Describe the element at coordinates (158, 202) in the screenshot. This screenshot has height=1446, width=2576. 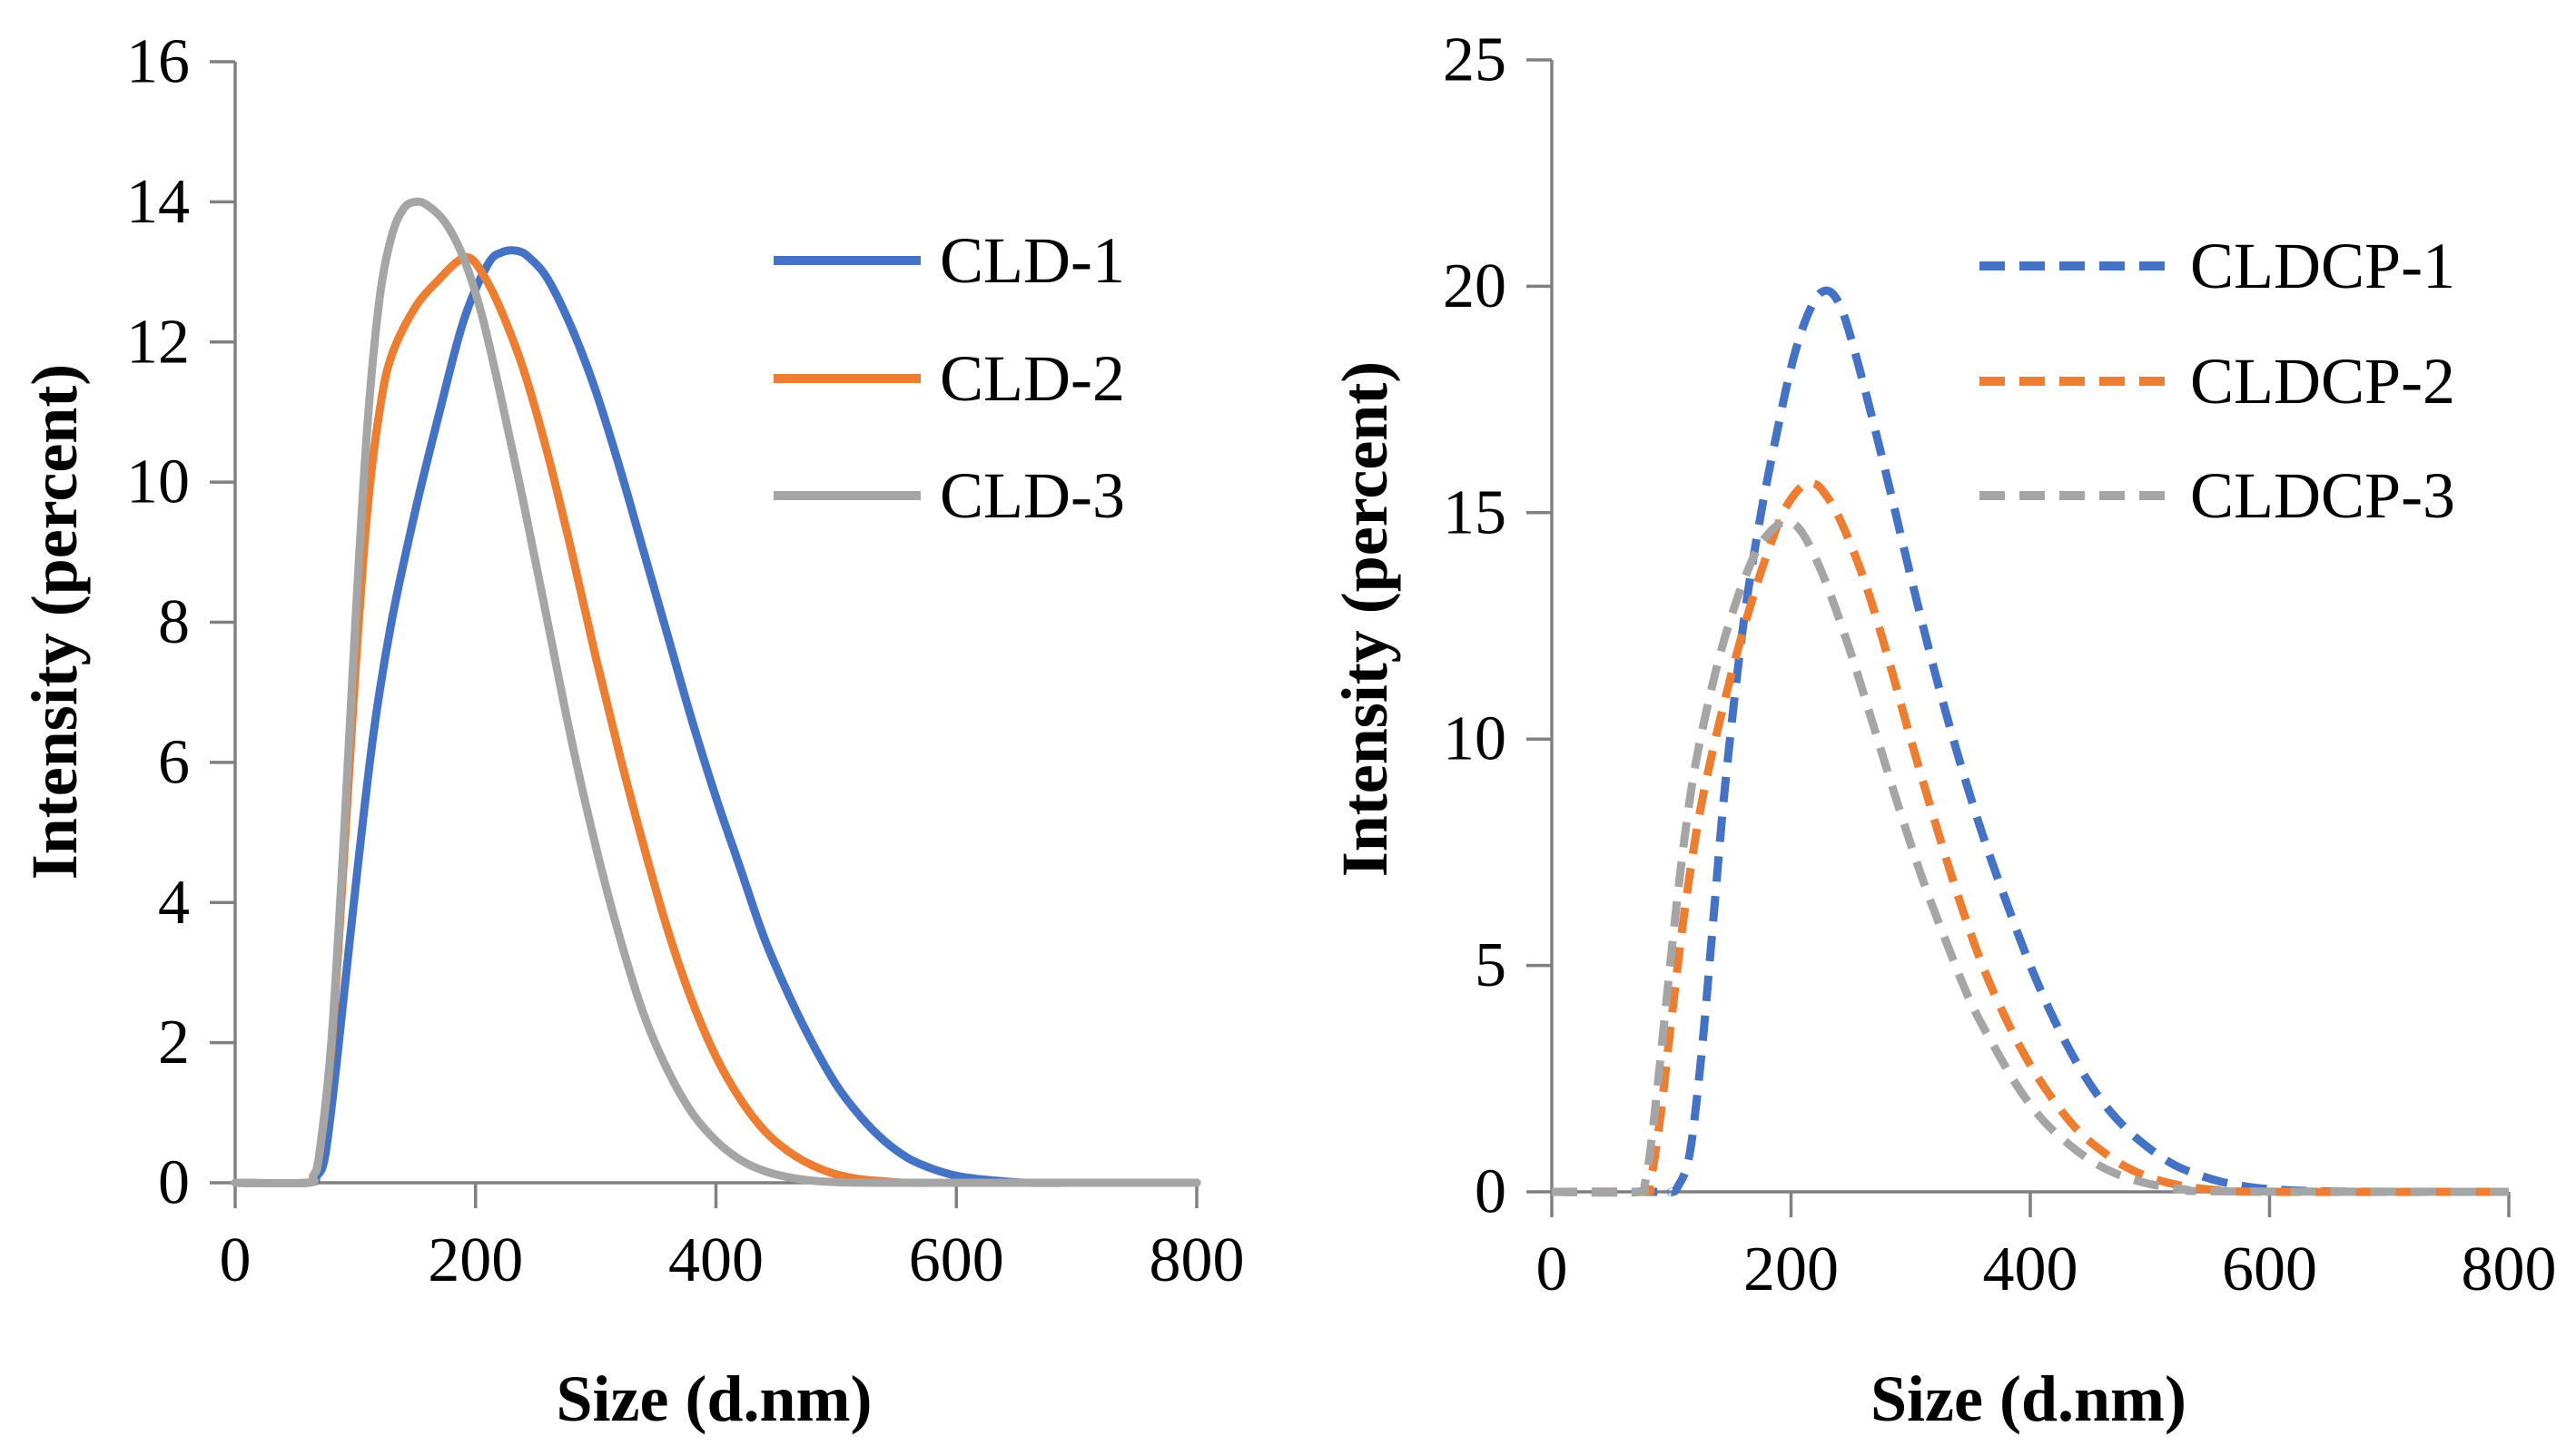
I see `y-tick-label: 14` at that location.